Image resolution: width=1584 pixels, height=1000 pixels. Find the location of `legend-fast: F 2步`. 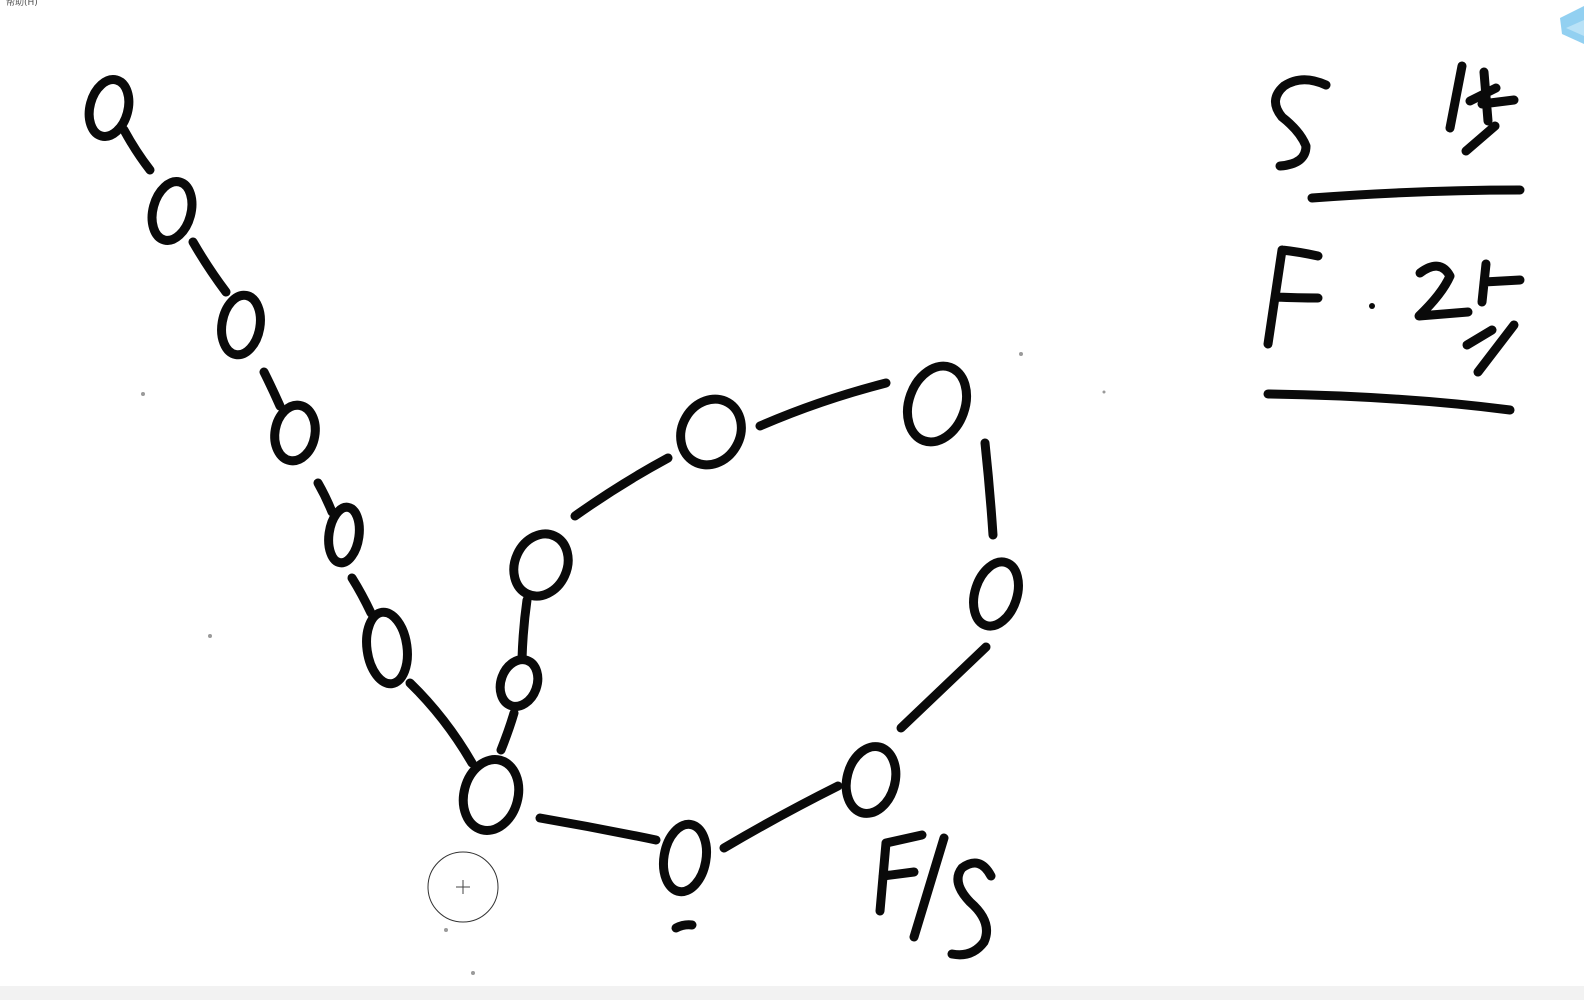

legend-fast: F 2步 is located at coordinates (1394, 330).